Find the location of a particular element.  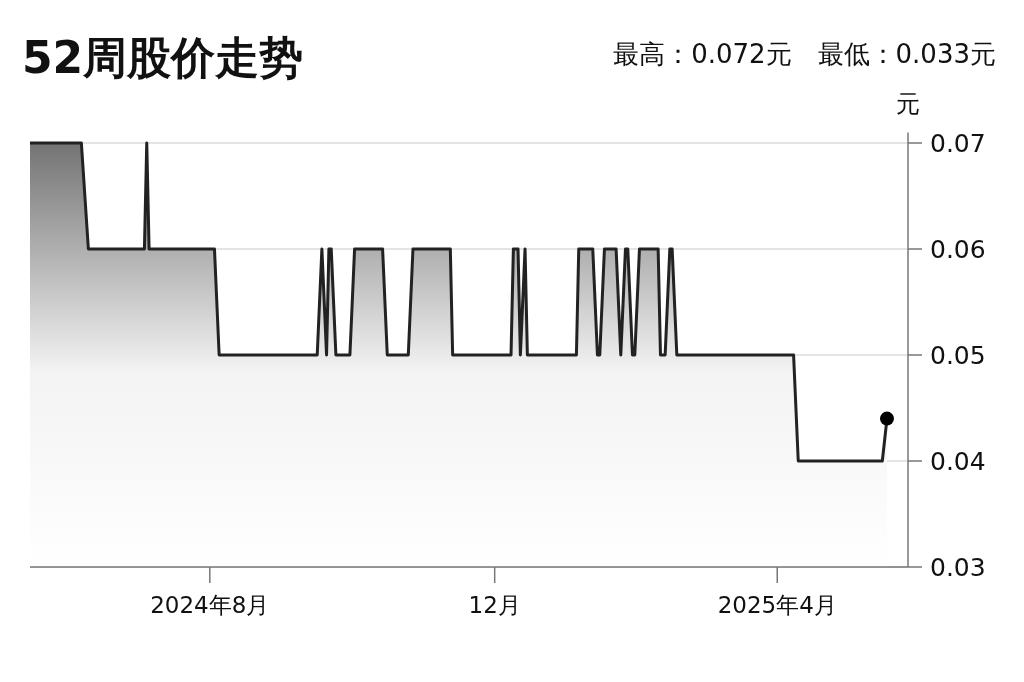

x-tick-label: 2024年8月 is located at coordinates (210, 605).